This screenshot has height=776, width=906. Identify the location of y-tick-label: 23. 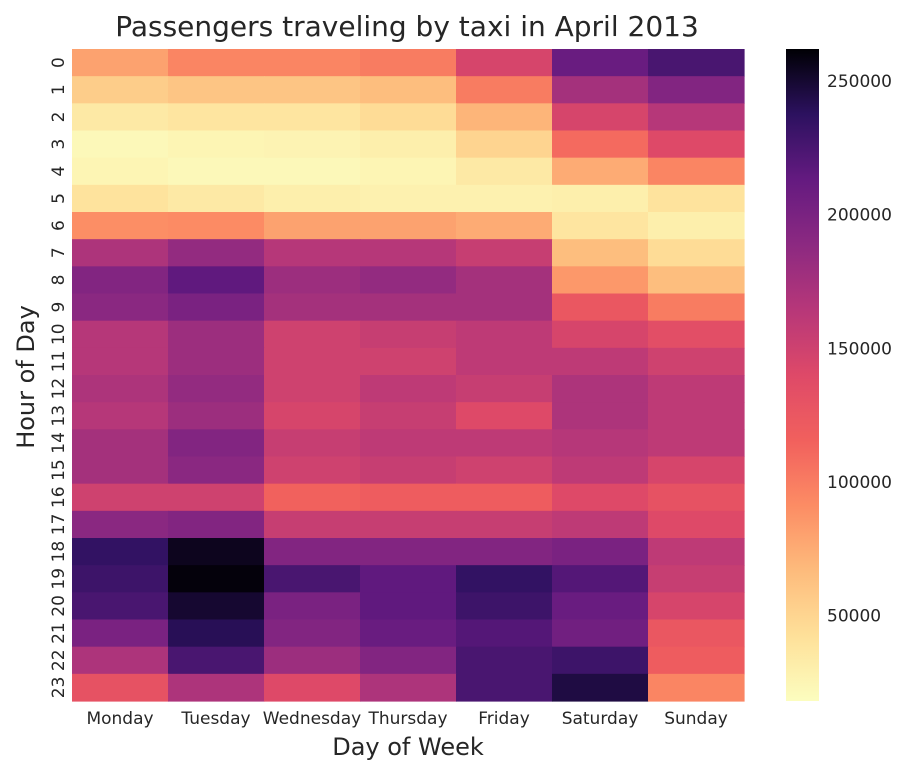
(59, 688).